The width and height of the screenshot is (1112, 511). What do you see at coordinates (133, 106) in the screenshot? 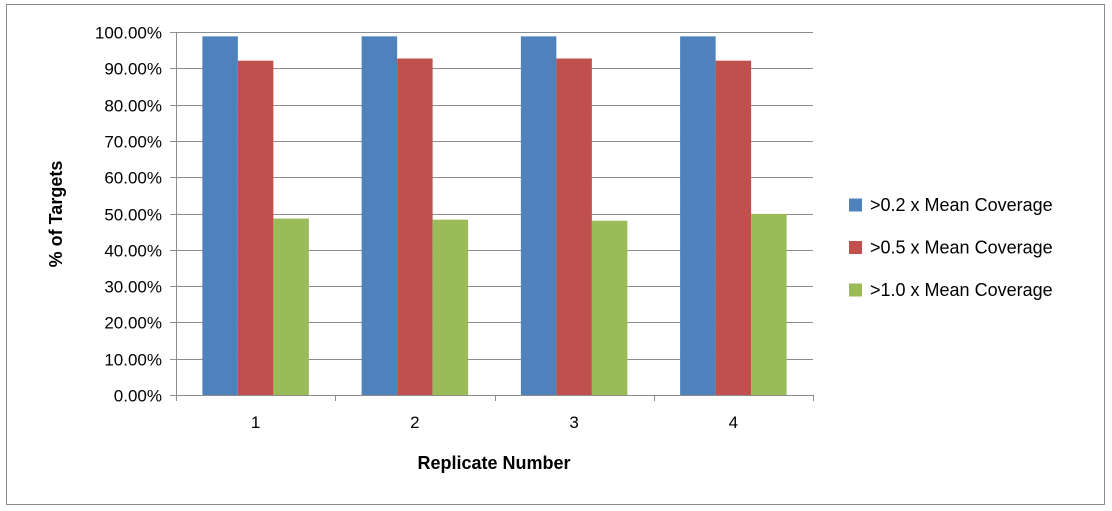
I see `y-tick-label: 80.00%` at bounding box center [133, 106].